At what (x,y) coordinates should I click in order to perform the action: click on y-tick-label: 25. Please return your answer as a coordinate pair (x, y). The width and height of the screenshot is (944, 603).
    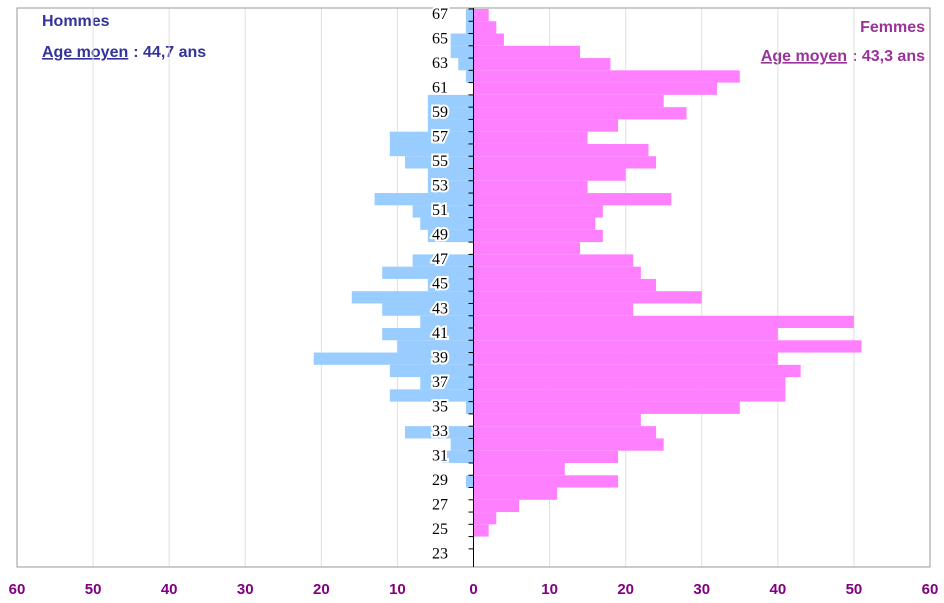
    Looking at the image, I should click on (440, 529).